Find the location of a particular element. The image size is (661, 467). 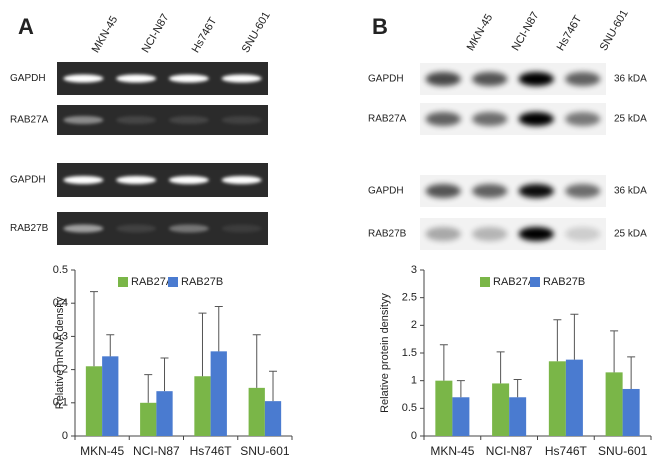

y-tick-label: 3 is located at coordinates (414, 270).